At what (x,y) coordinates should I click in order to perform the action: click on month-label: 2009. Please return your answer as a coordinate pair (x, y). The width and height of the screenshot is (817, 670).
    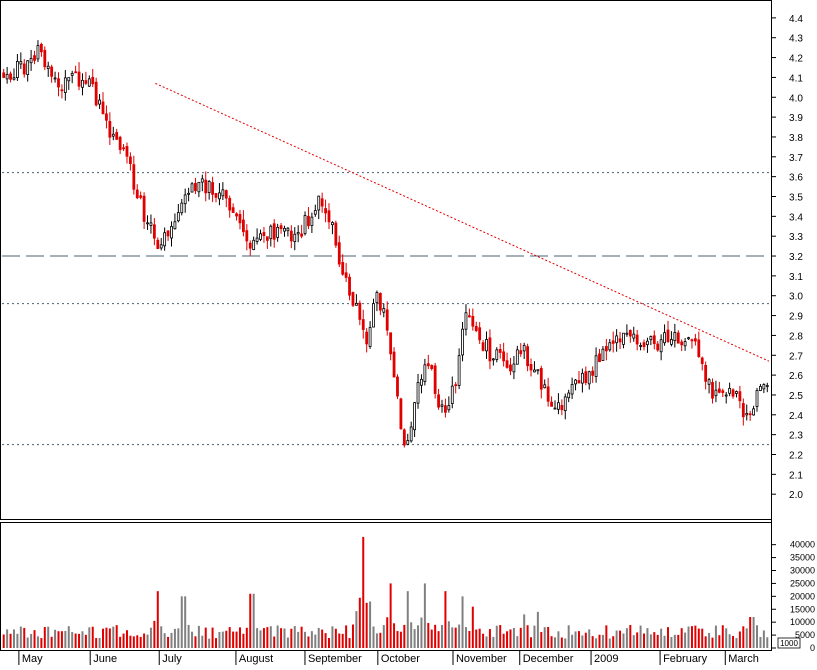
    Looking at the image, I should click on (606, 659).